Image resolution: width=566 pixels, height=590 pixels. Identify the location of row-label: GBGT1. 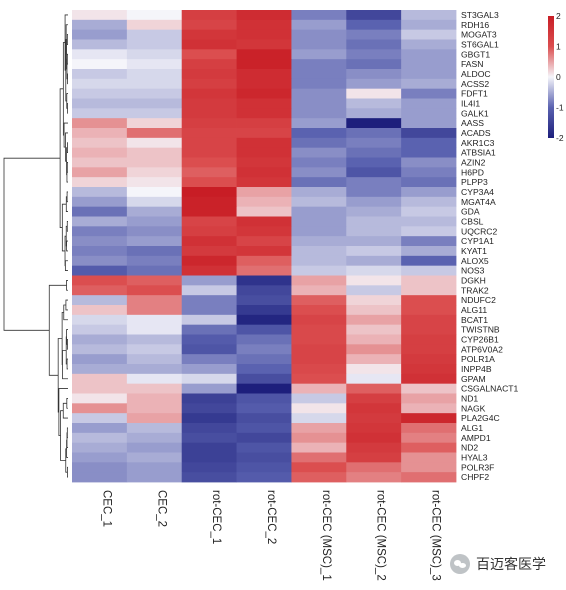
(475, 54).